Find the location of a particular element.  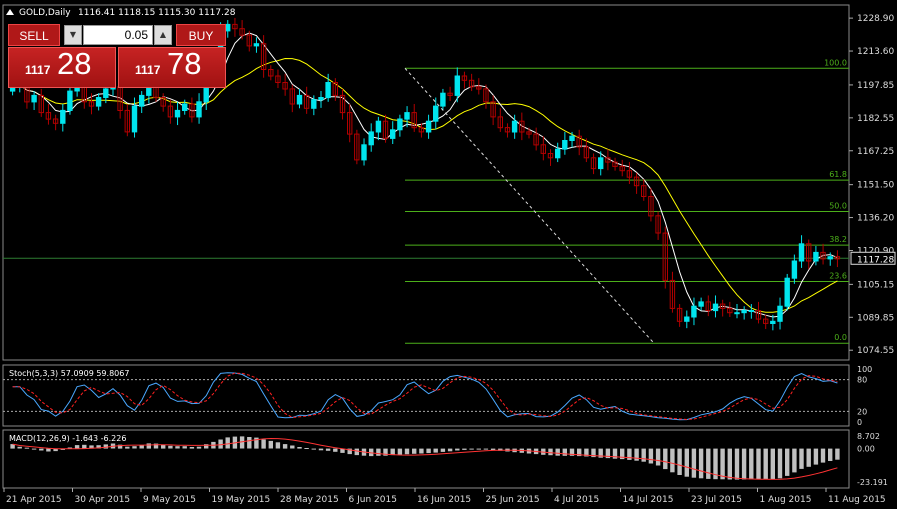

collapse-arrow-icon is located at coordinates (10, 12).